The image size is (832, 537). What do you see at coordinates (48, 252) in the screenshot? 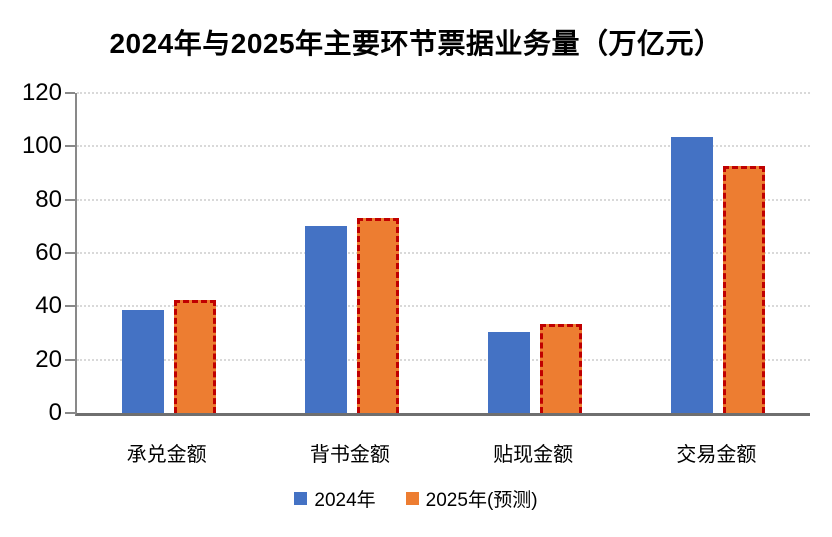
I see `y-tick-label: 60` at bounding box center [48, 252].